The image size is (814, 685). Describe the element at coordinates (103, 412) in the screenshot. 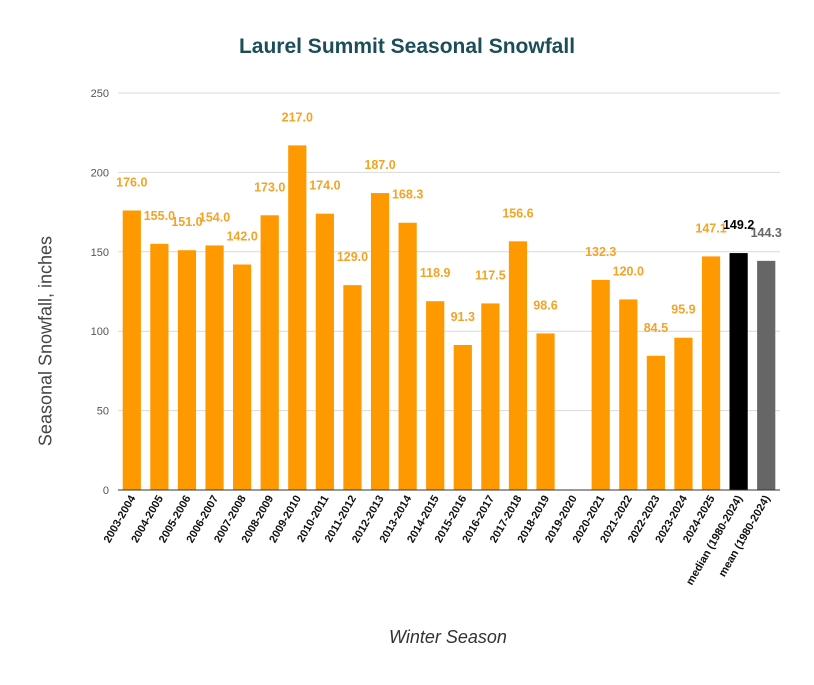

I see `y-tick-label: 50` at that location.